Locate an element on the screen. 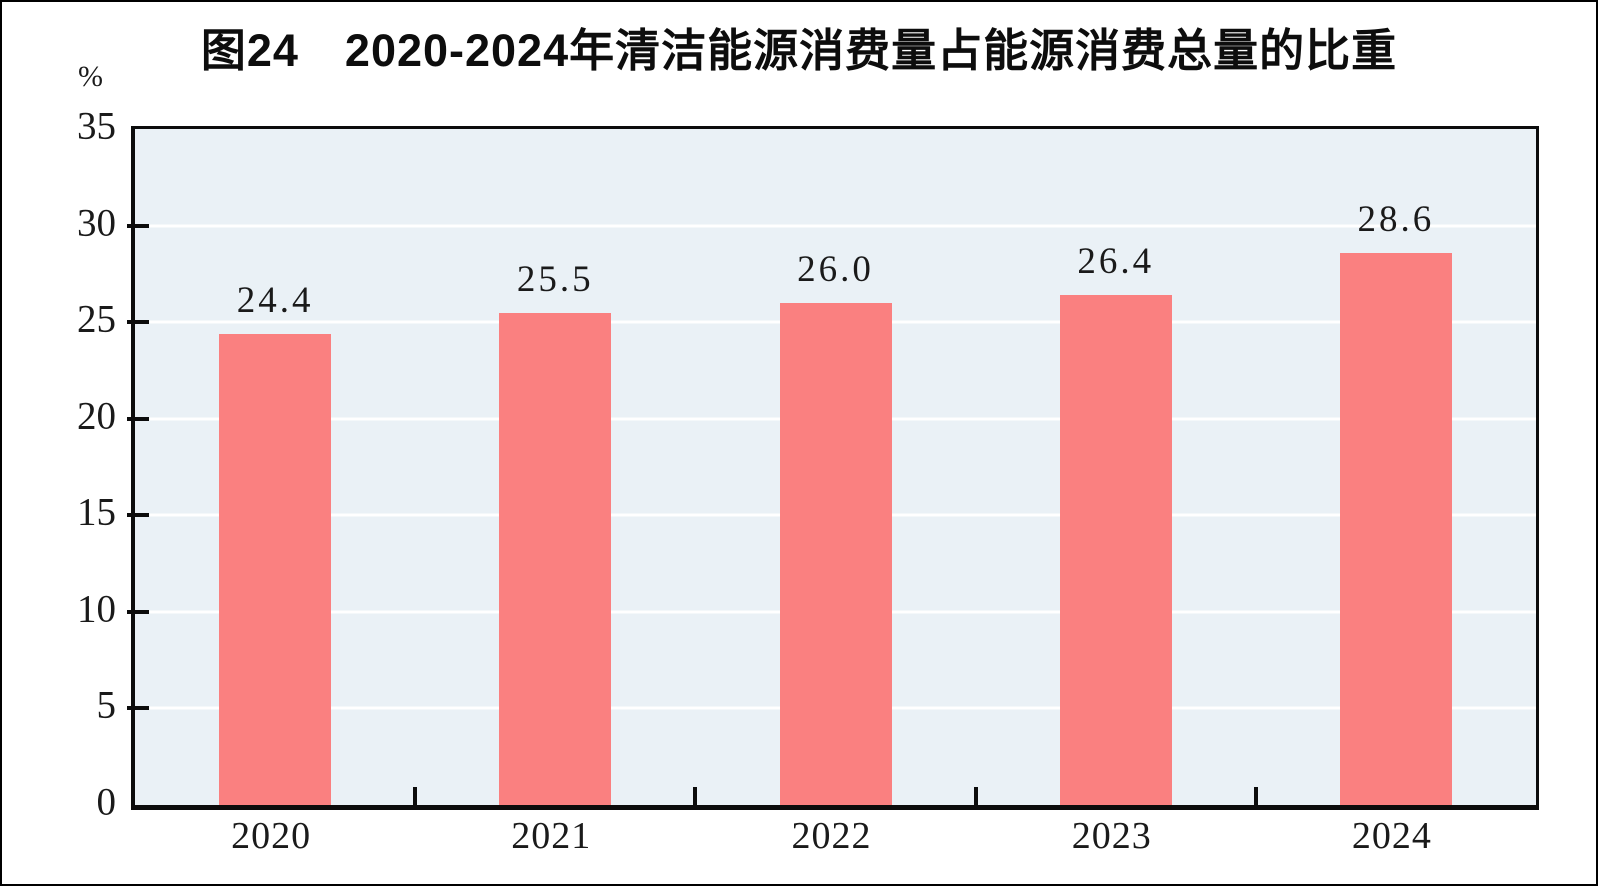  y-axis-tick-label-5: 5 is located at coordinates (106, 705).